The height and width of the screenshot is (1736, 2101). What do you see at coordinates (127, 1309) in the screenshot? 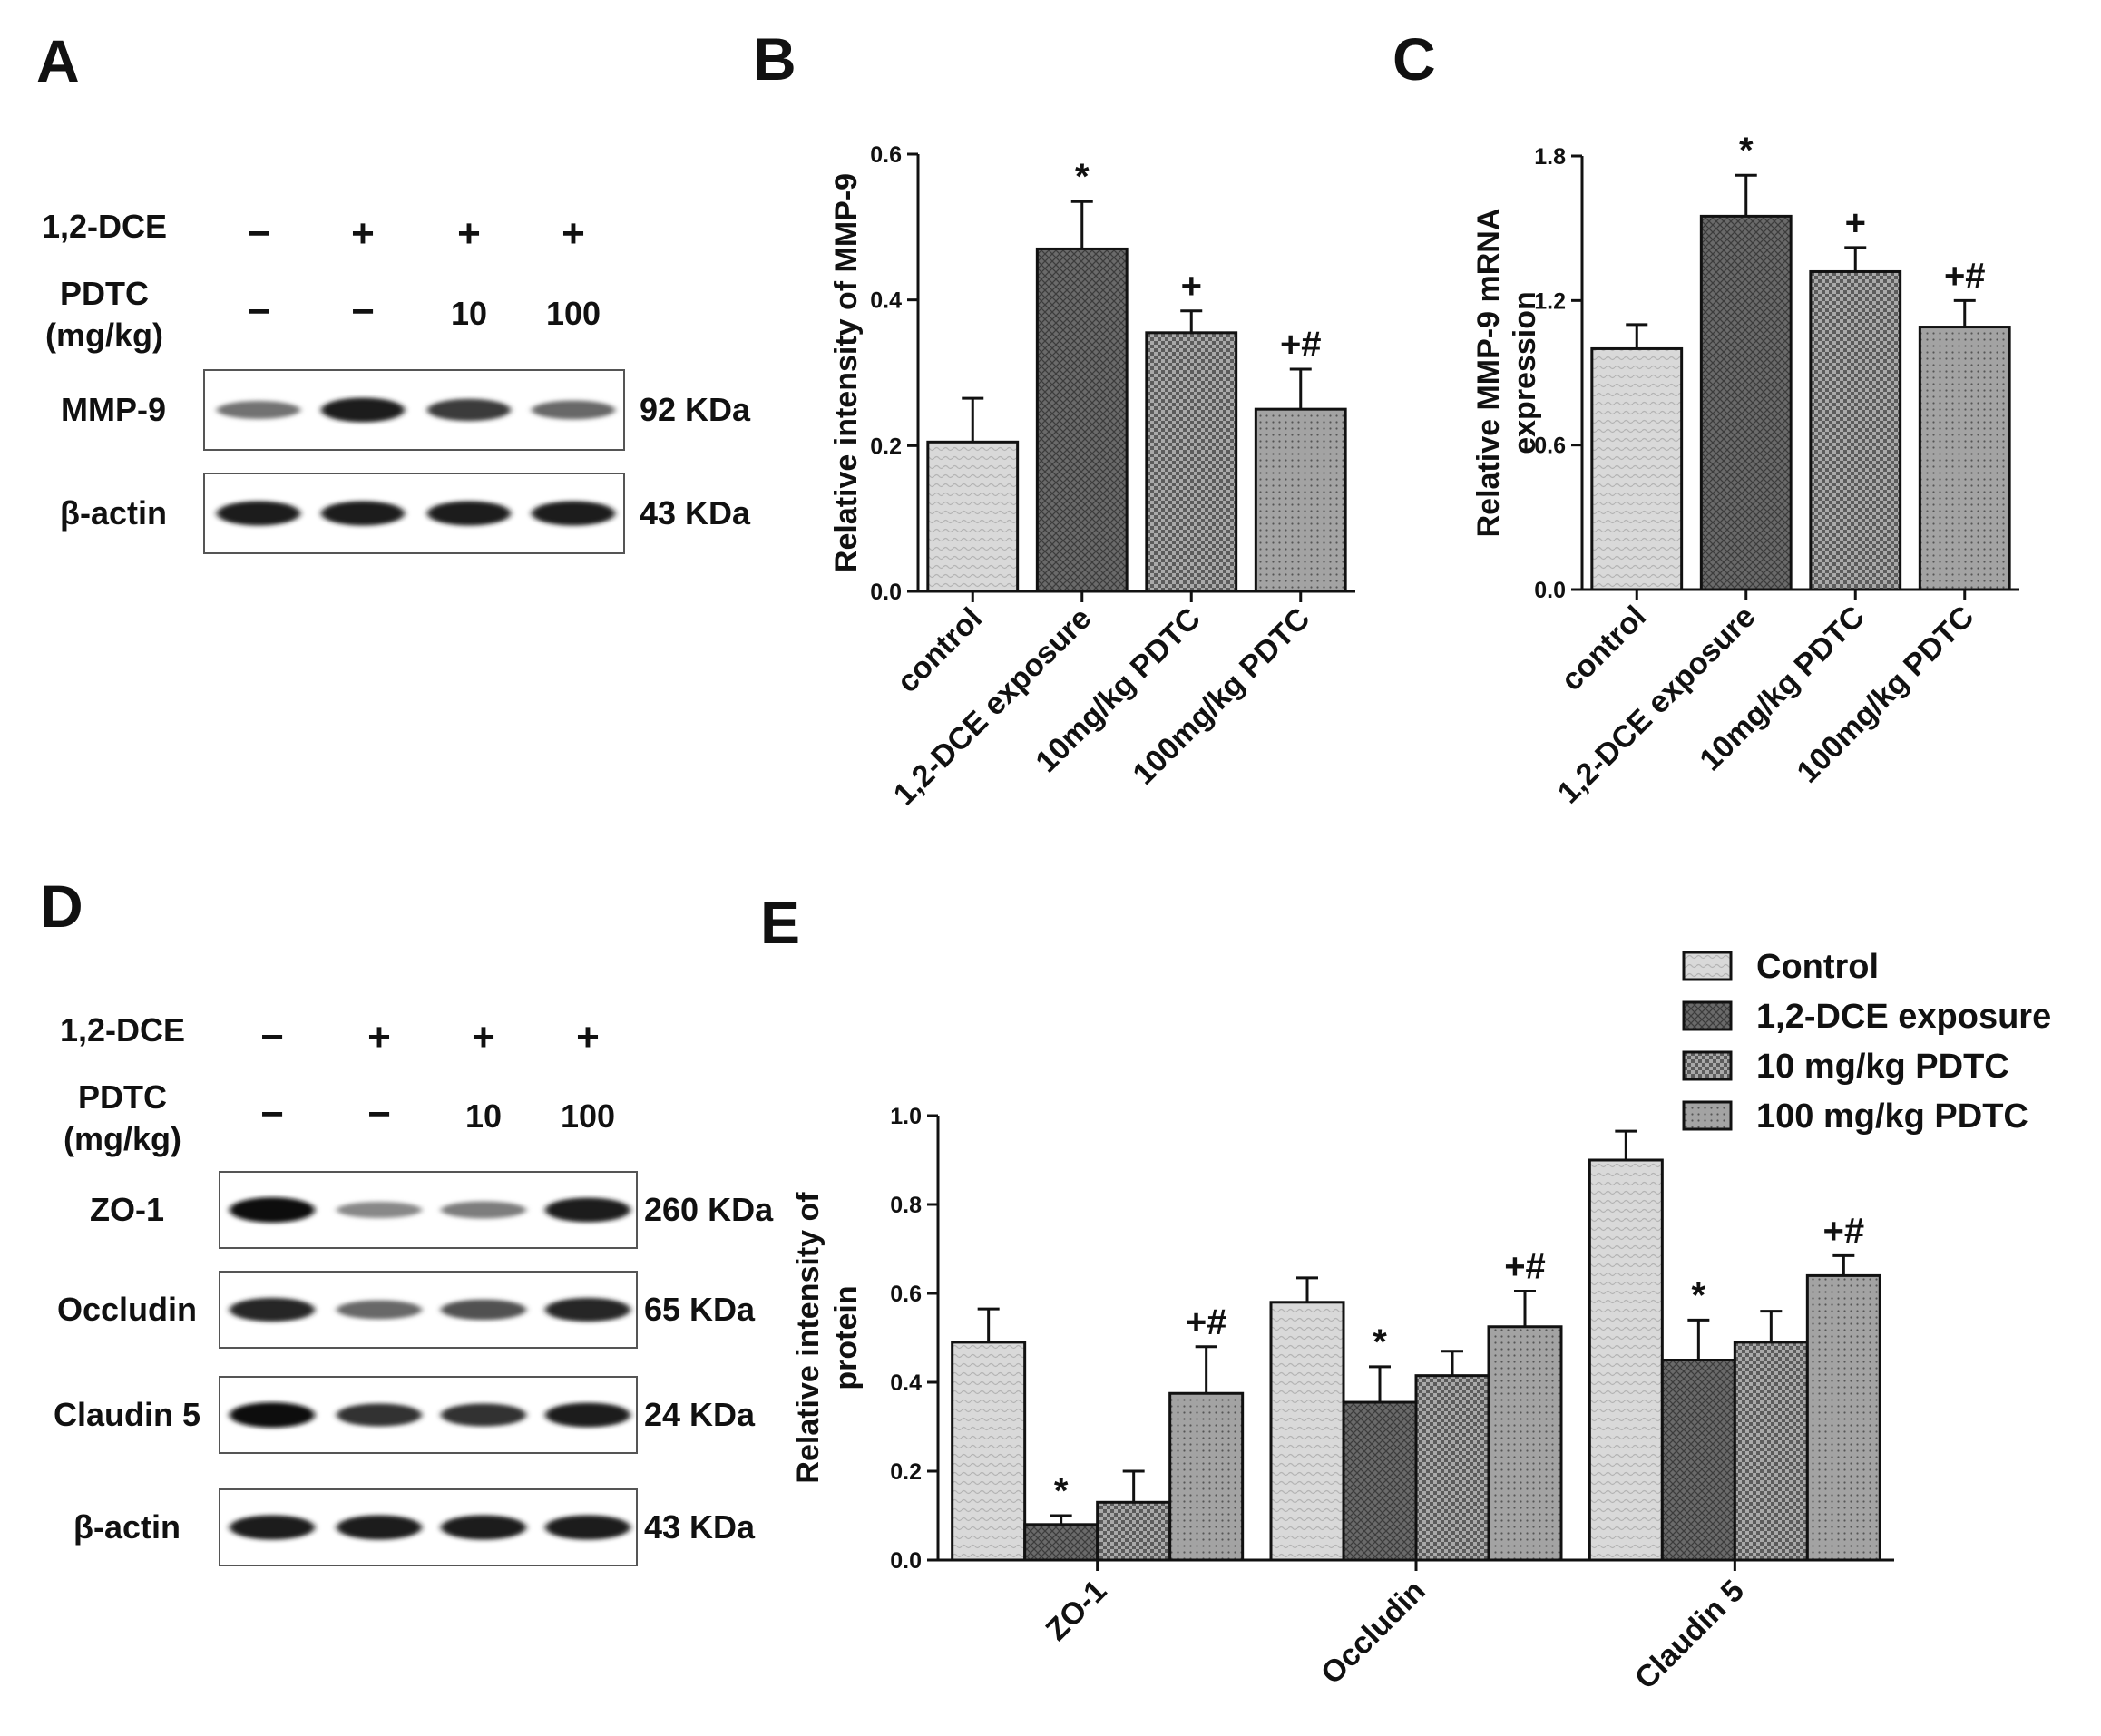
I see `blot-protein-label: Occludin` at bounding box center [127, 1309].